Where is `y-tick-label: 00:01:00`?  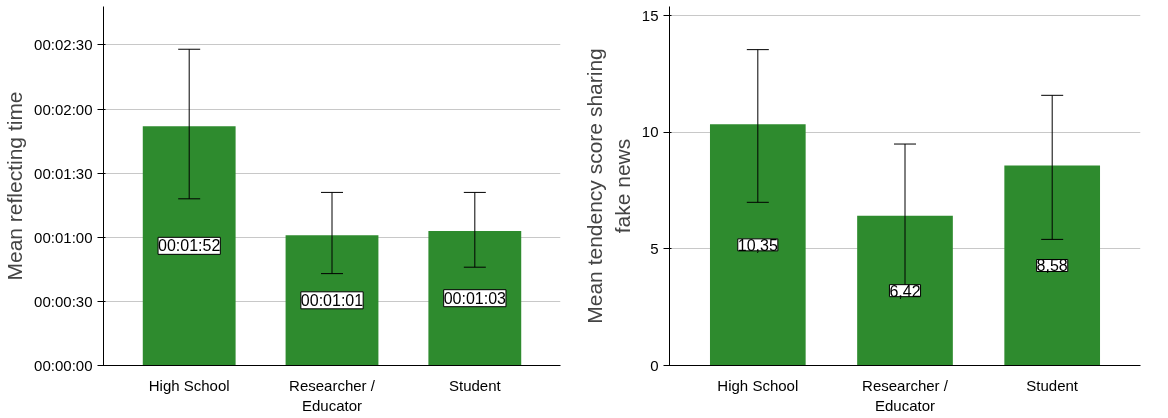
y-tick-label: 00:01:00 is located at coordinates (63, 237).